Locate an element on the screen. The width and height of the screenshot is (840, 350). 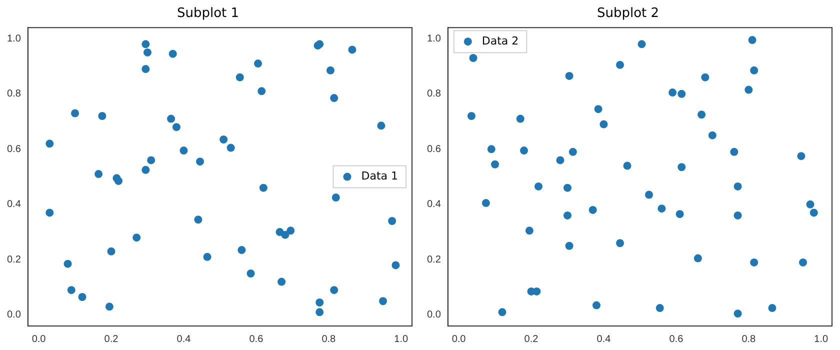
chart-title: Subplot 1 is located at coordinates (208, 14).